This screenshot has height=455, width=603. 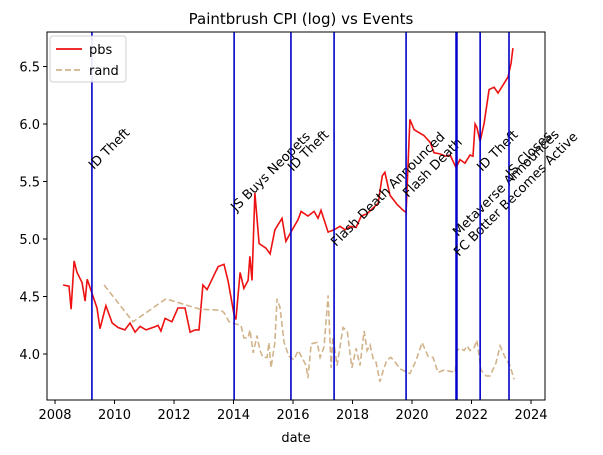 What do you see at coordinates (29, 298) in the screenshot?
I see `y-tick-label: 4.5` at bounding box center [29, 298].